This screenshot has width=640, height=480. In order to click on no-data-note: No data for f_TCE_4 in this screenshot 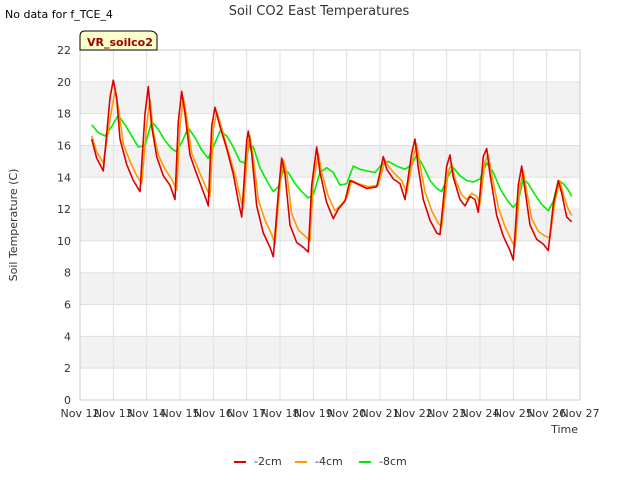, I will do `click(59, 14)`.